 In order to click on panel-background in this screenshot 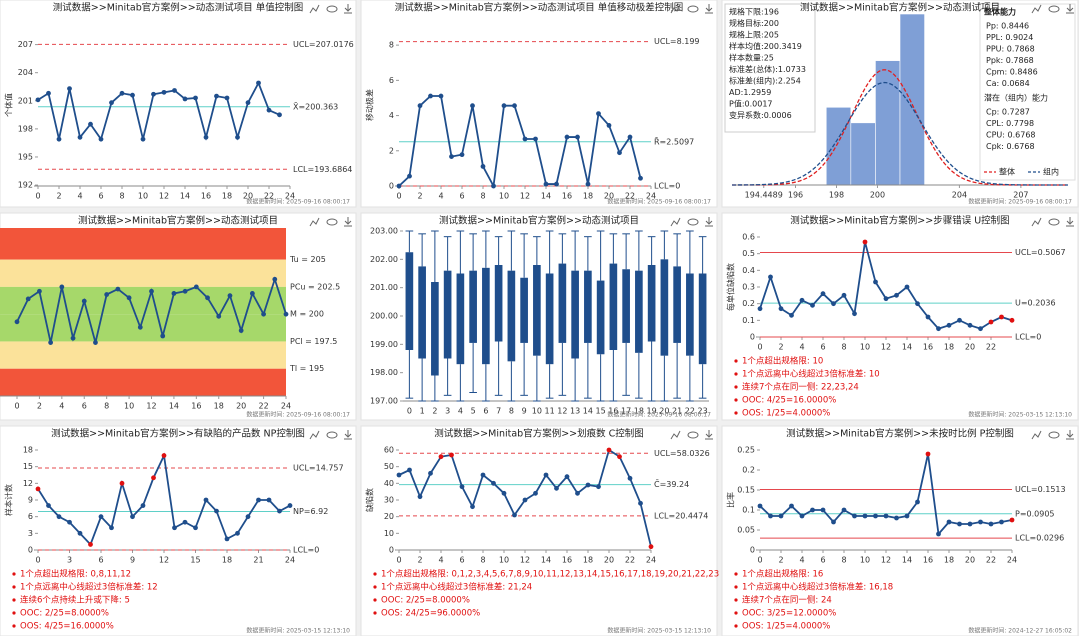, I will do `click(900, 316)`.